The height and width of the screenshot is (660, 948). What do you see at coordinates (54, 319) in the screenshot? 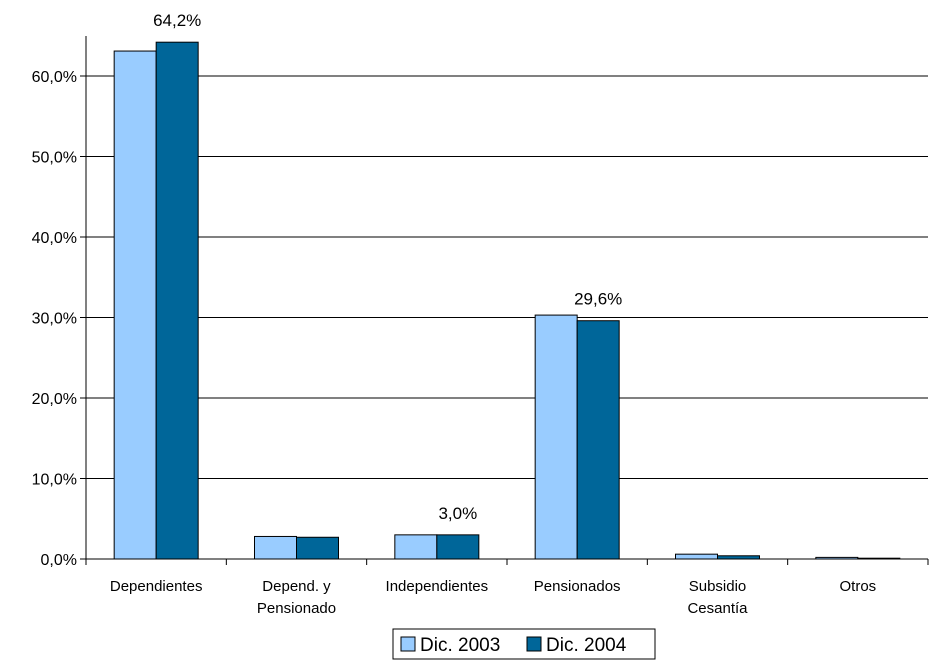
I see `y-tick-label: 30,0%` at bounding box center [54, 319].